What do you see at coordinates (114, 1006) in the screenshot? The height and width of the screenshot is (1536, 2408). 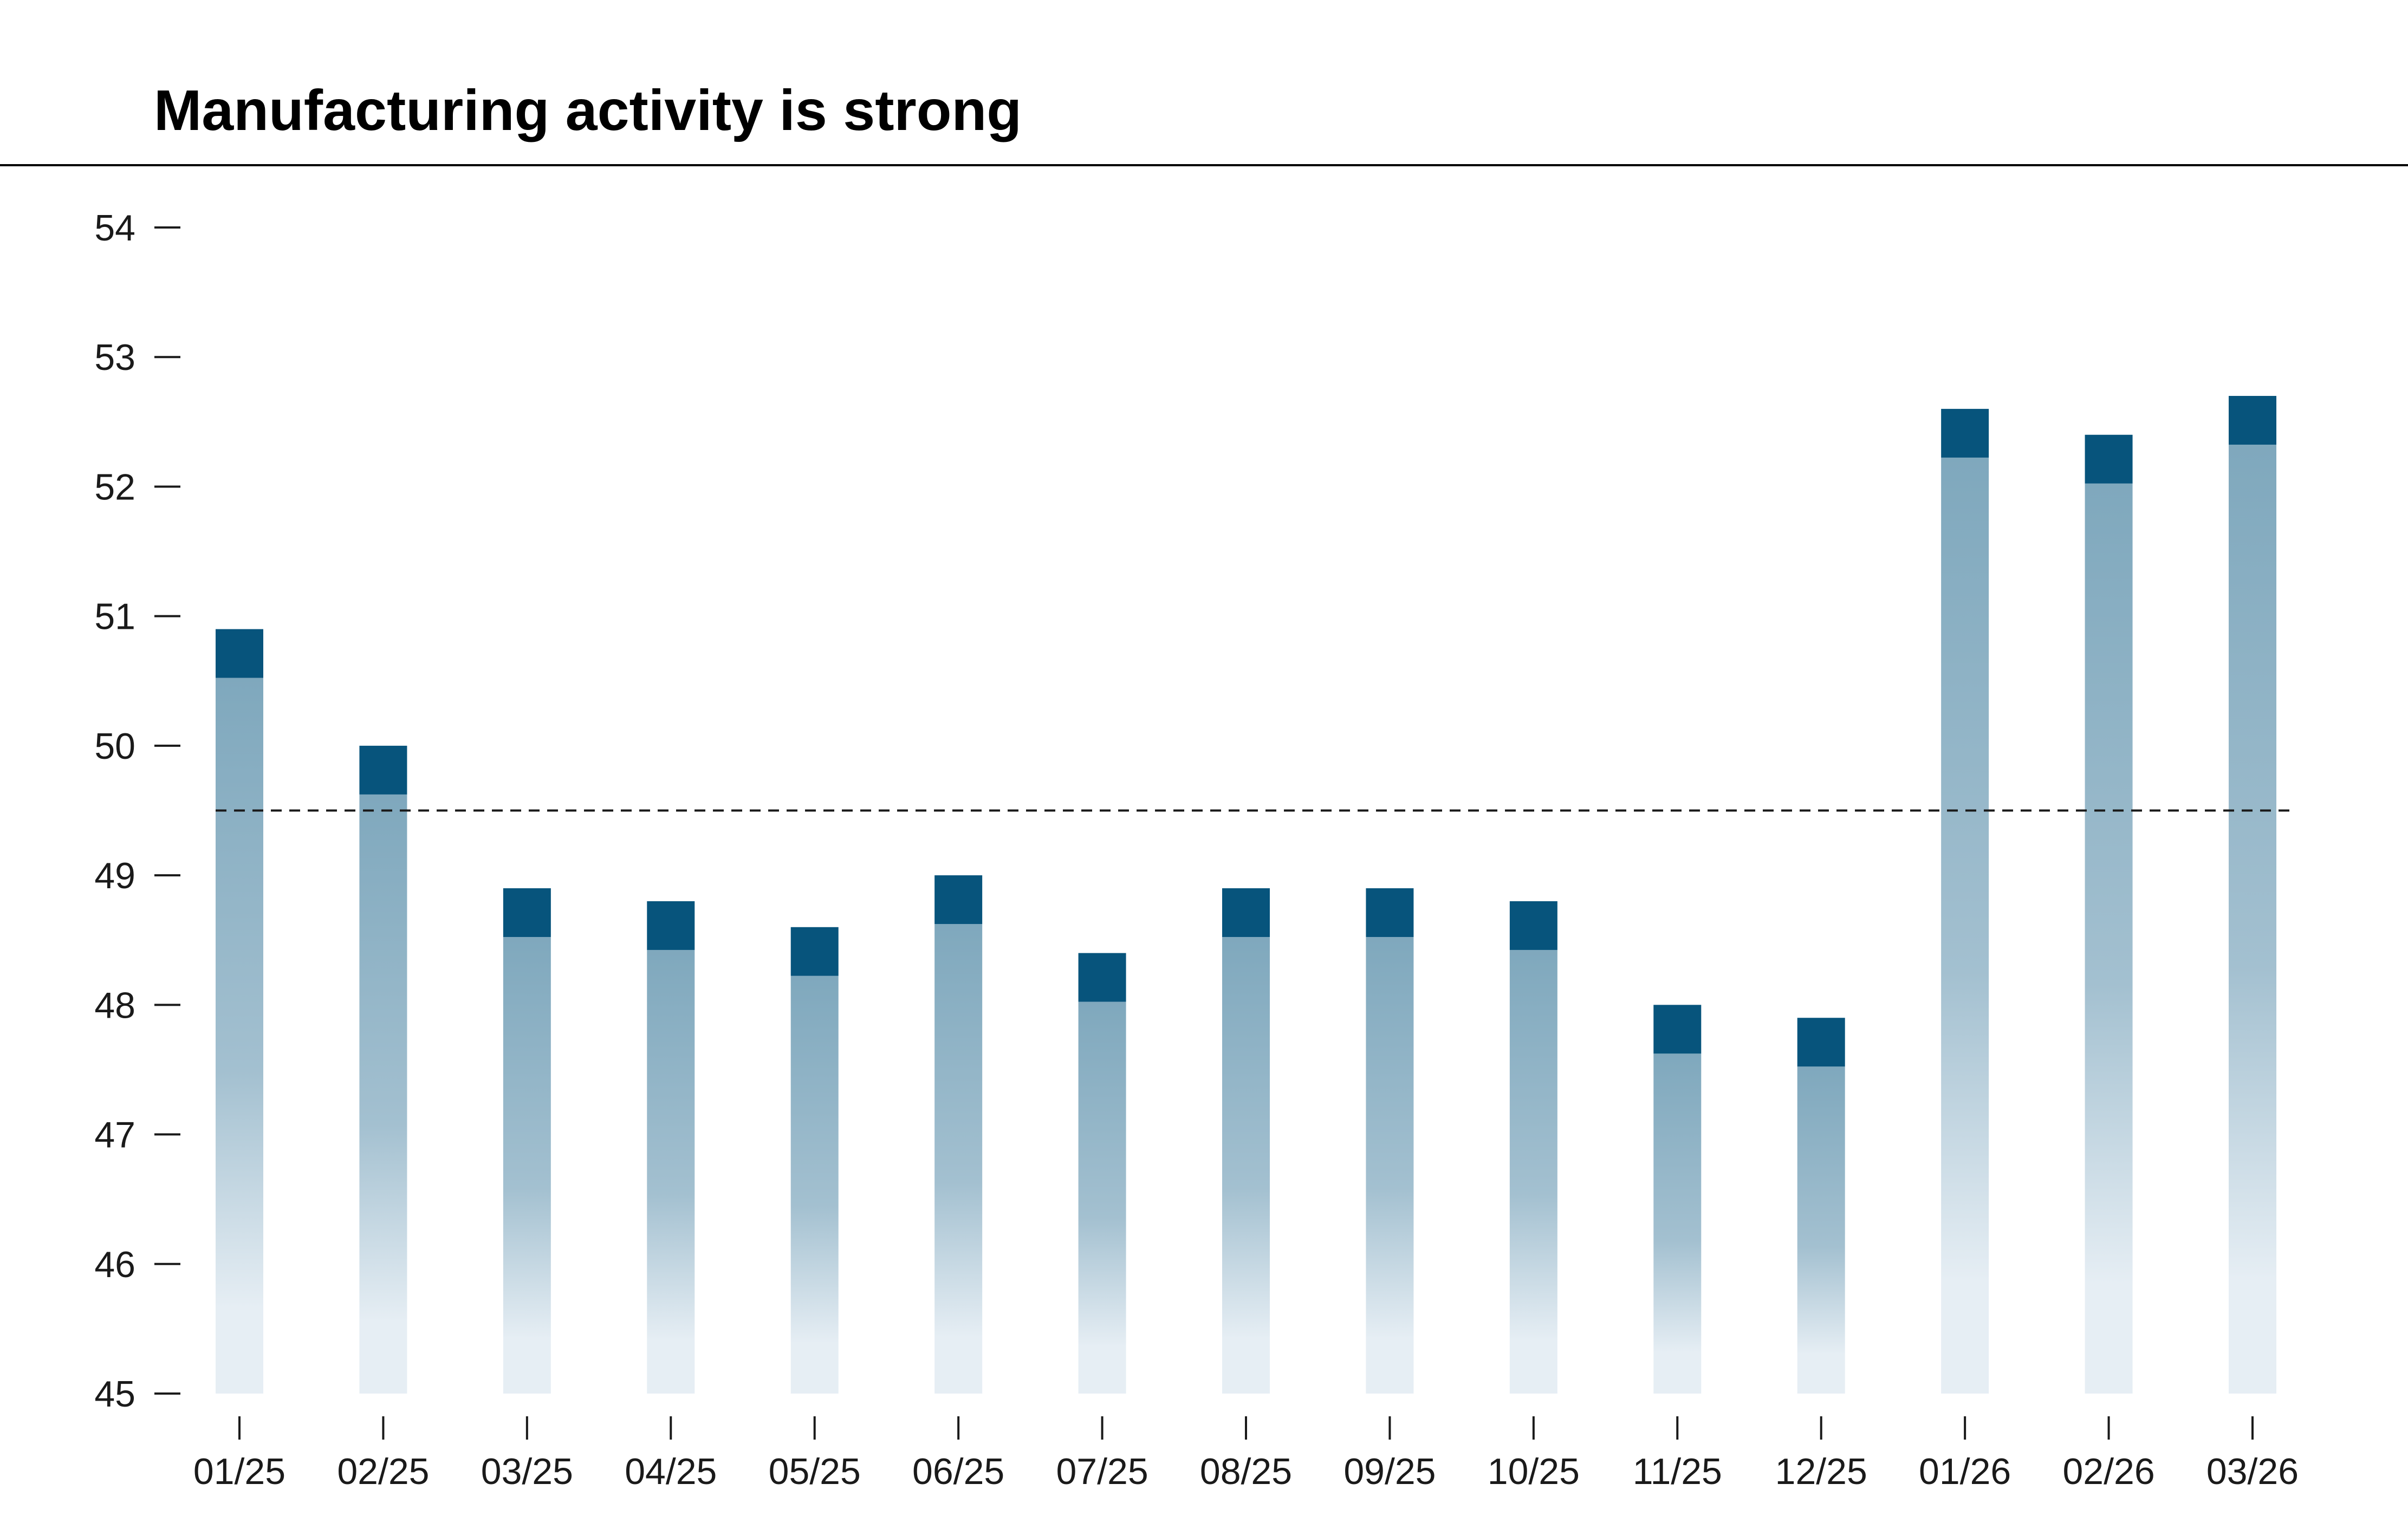 I see `y-tick-label: 48` at bounding box center [114, 1006].